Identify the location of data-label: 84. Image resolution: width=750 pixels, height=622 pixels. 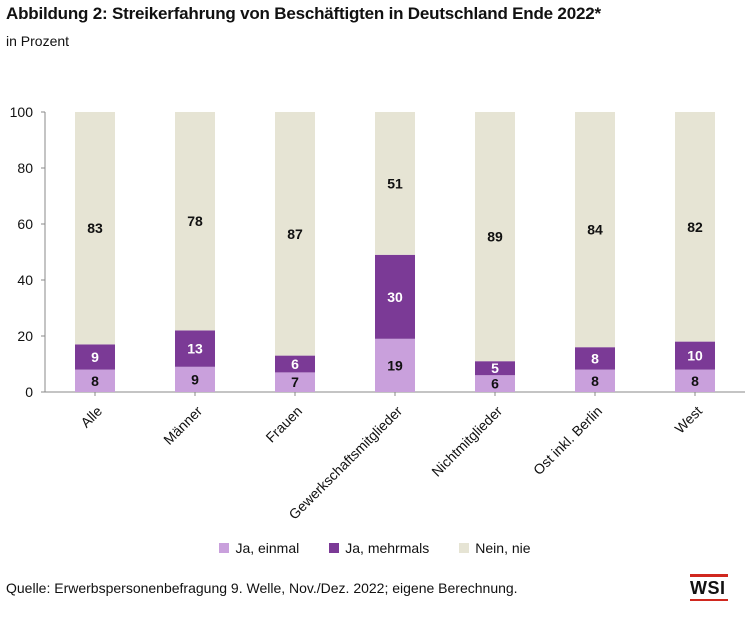
(595, 230).